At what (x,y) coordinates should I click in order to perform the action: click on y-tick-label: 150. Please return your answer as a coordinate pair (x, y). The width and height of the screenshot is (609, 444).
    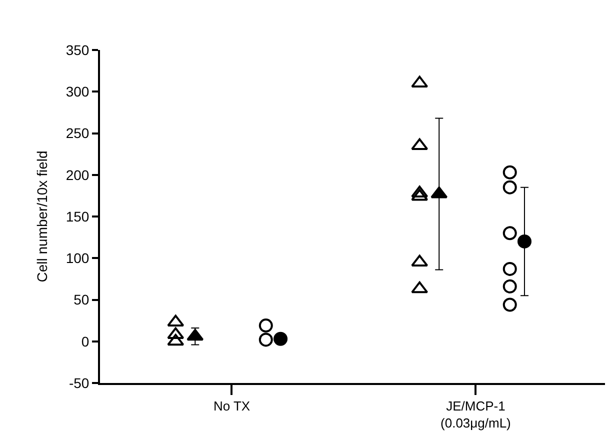
    Looking at the image, I should click on (78, 216).